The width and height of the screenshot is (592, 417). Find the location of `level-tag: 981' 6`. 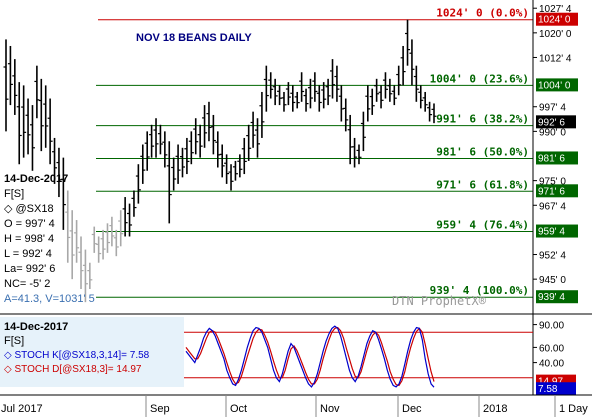

level-tag: 981' 6 is located at coordinates (551, 158).